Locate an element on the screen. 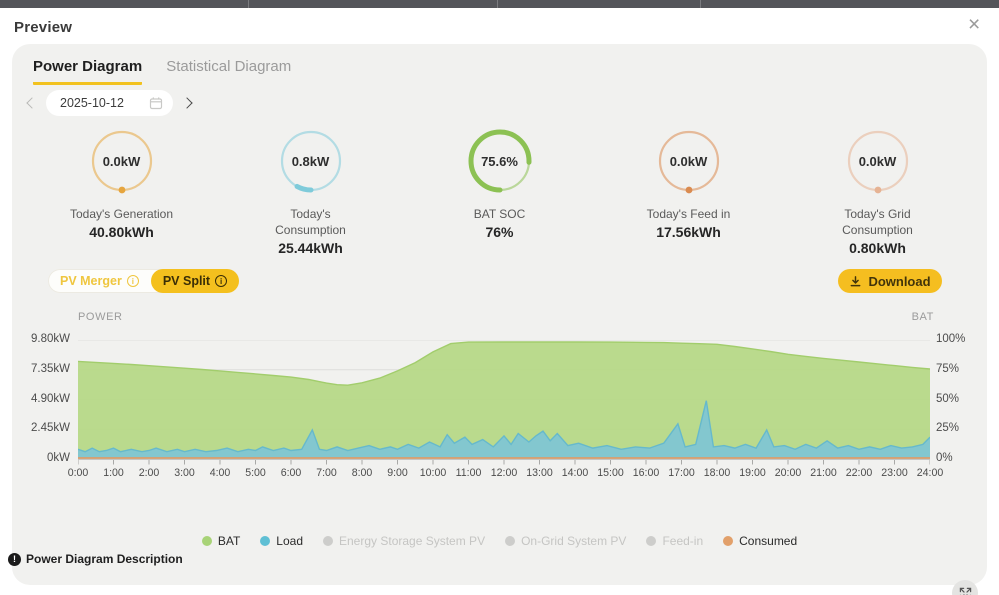  fullscreen-button is located at coordinates (965, 587).